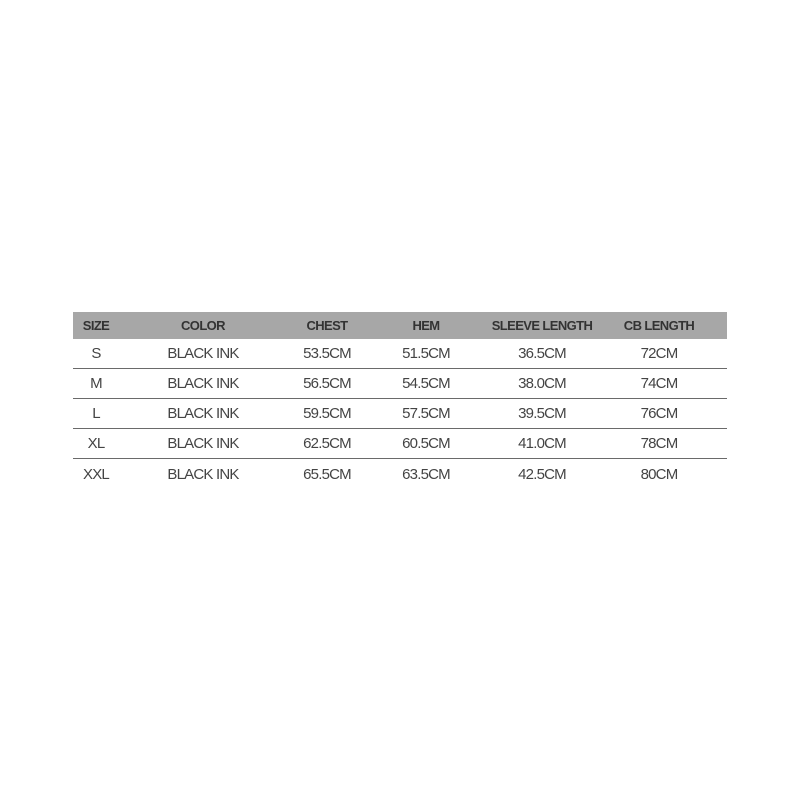 Image resolution: width=800 pixels, height=800 pixels. Describe the element at coordinates (96, 413) in the screenshot. I see `cell-size: L` at that location.